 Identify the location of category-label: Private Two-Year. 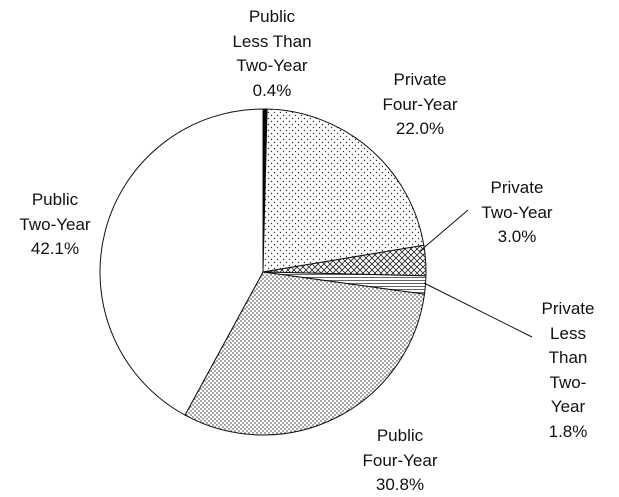
(517, 200).